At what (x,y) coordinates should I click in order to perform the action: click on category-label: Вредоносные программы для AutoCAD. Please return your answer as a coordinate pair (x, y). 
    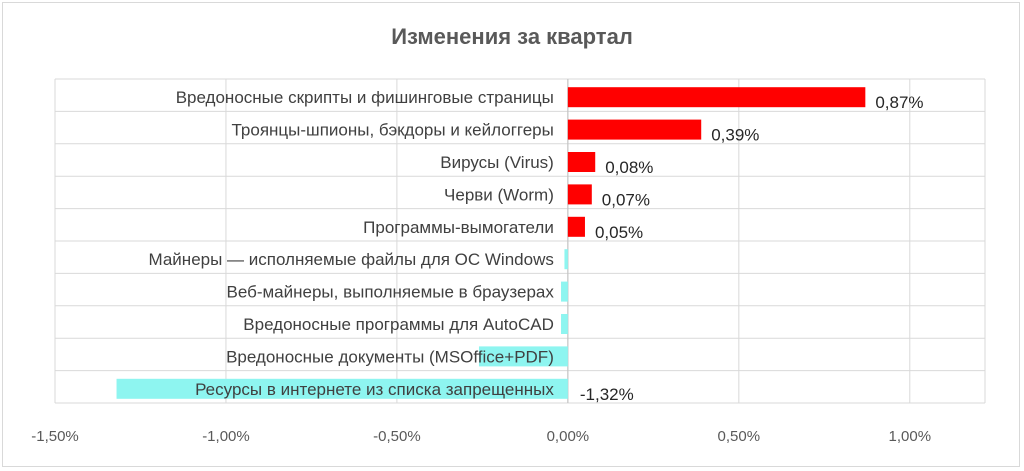
    Looking at the image, I should click on (398, 324).